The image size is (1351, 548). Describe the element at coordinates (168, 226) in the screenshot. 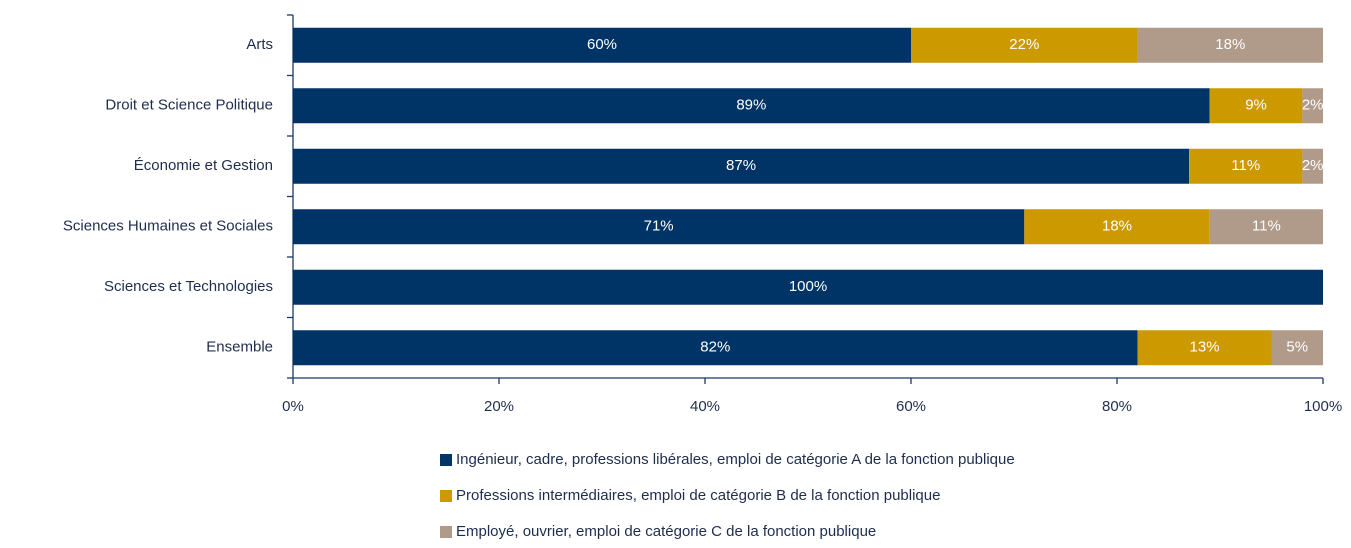

I see `y-tick-label: Sciences Humaines et Sociales` at that location.